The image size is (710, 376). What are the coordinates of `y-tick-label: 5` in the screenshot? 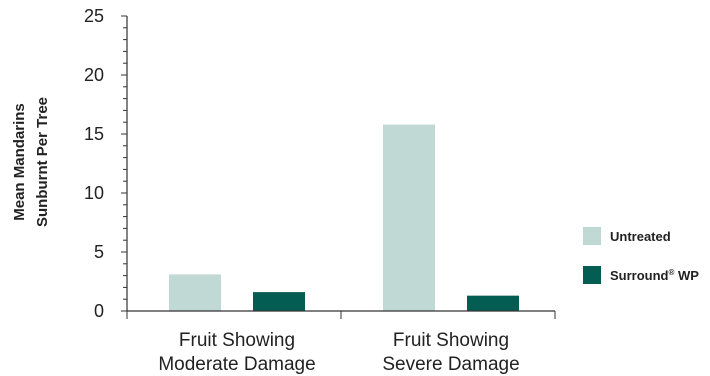 It's located at (99, 252).